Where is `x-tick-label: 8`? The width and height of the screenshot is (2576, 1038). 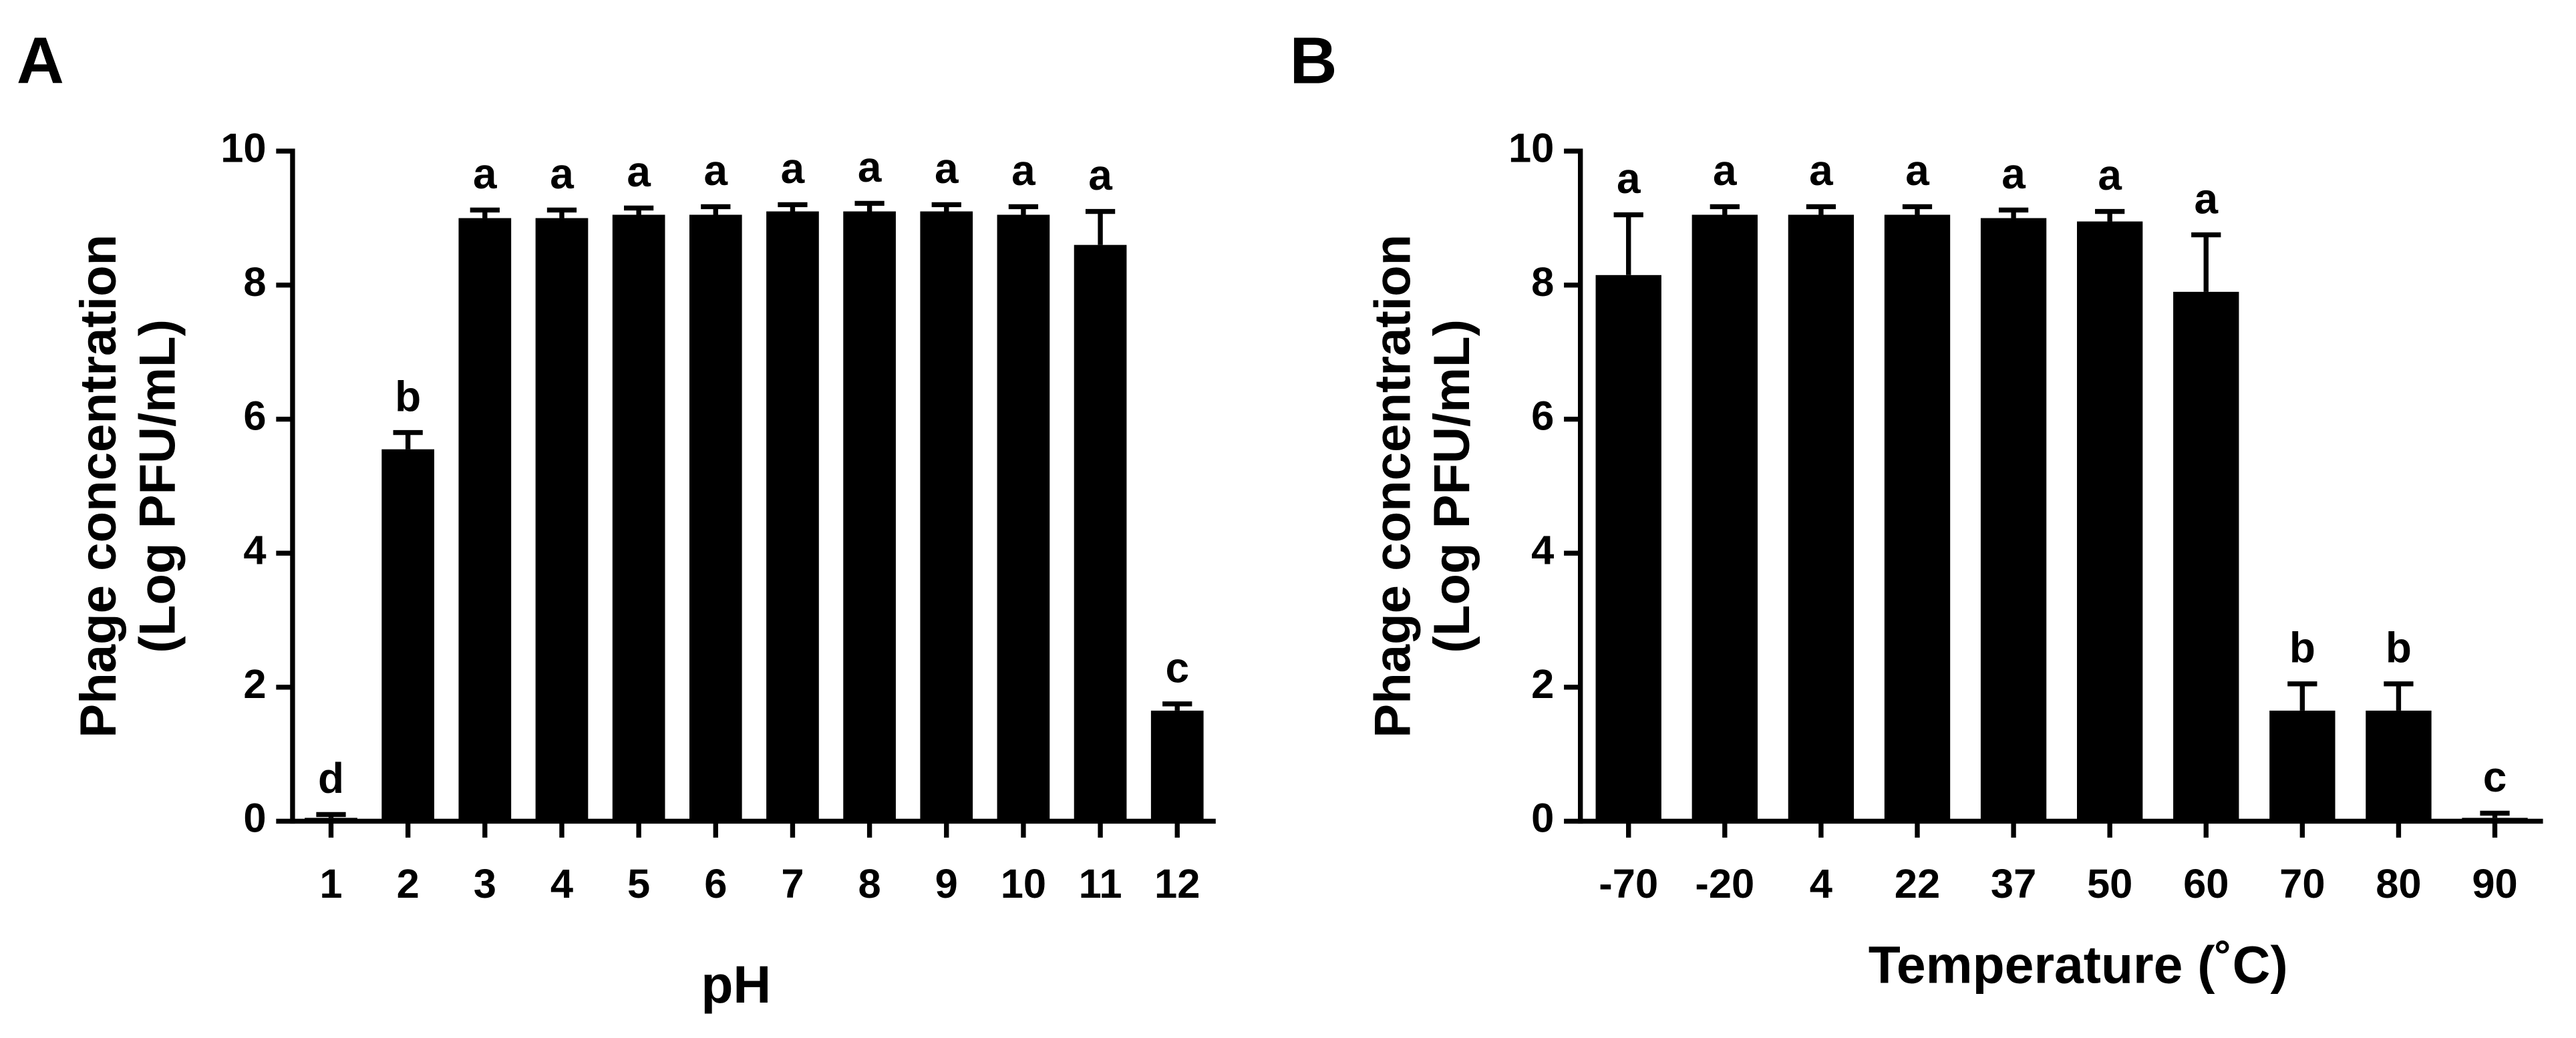
x-tick-label: 8 is located at coordinates (869, 884).